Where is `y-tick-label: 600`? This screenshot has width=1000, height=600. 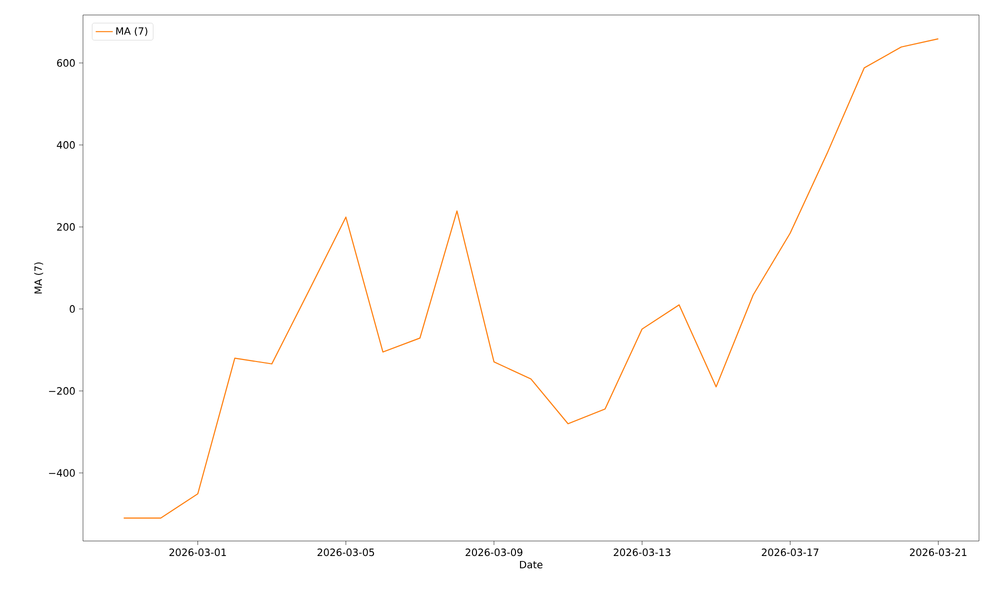 y-tick-label: 600 is located at coordinates (66, 63).